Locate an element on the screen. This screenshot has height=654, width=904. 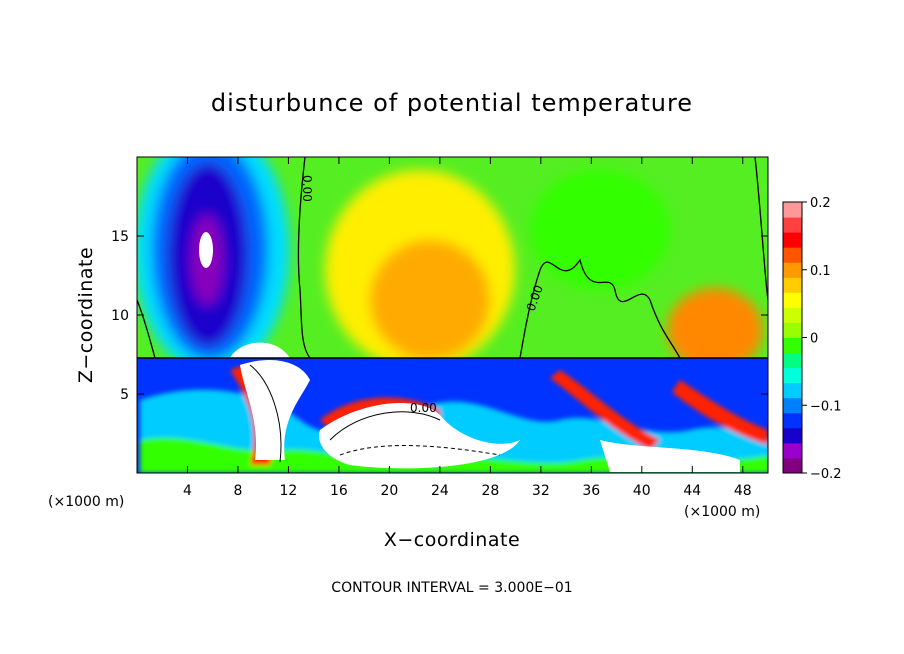
x-tick-label: 12 is located at coordinates (289, 491).